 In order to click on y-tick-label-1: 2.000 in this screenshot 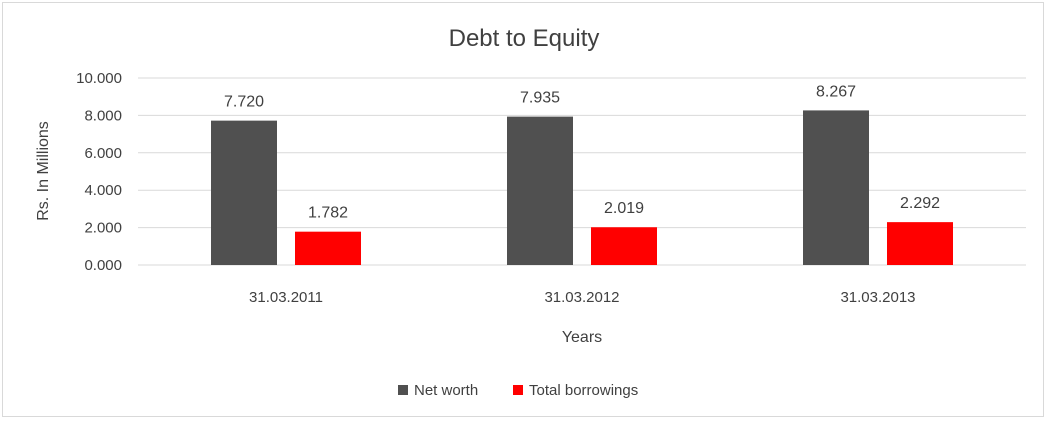, I will do `click(103, 228)`.